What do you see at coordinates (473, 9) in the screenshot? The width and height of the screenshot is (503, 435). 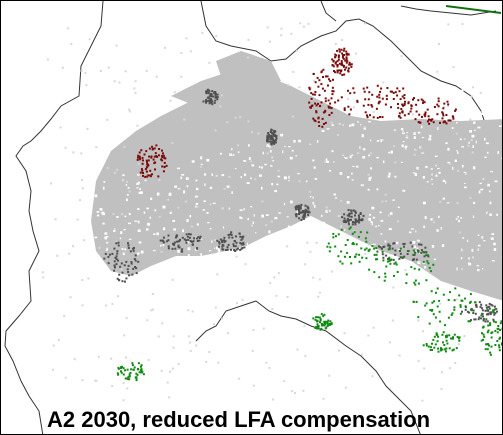 I see `border-line-tr-green` at bounding box center [473, 9].